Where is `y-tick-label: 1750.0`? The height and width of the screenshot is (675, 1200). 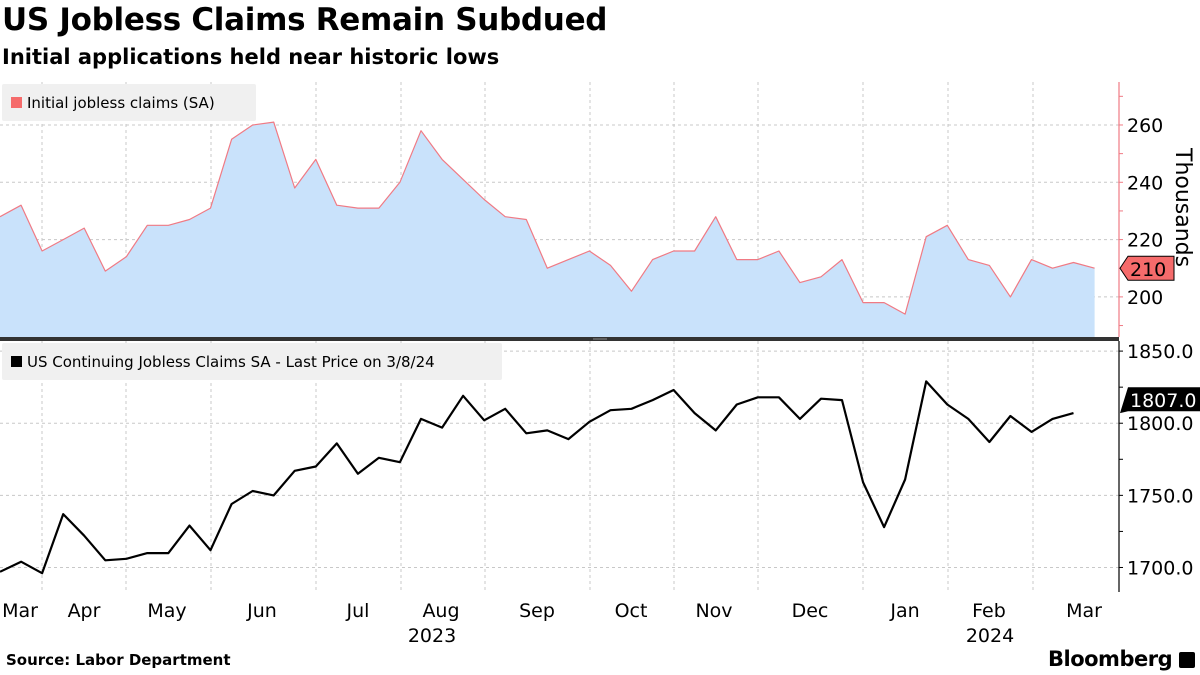 y-tick-label: 1750.0 is located at coordinates (1160, 496).